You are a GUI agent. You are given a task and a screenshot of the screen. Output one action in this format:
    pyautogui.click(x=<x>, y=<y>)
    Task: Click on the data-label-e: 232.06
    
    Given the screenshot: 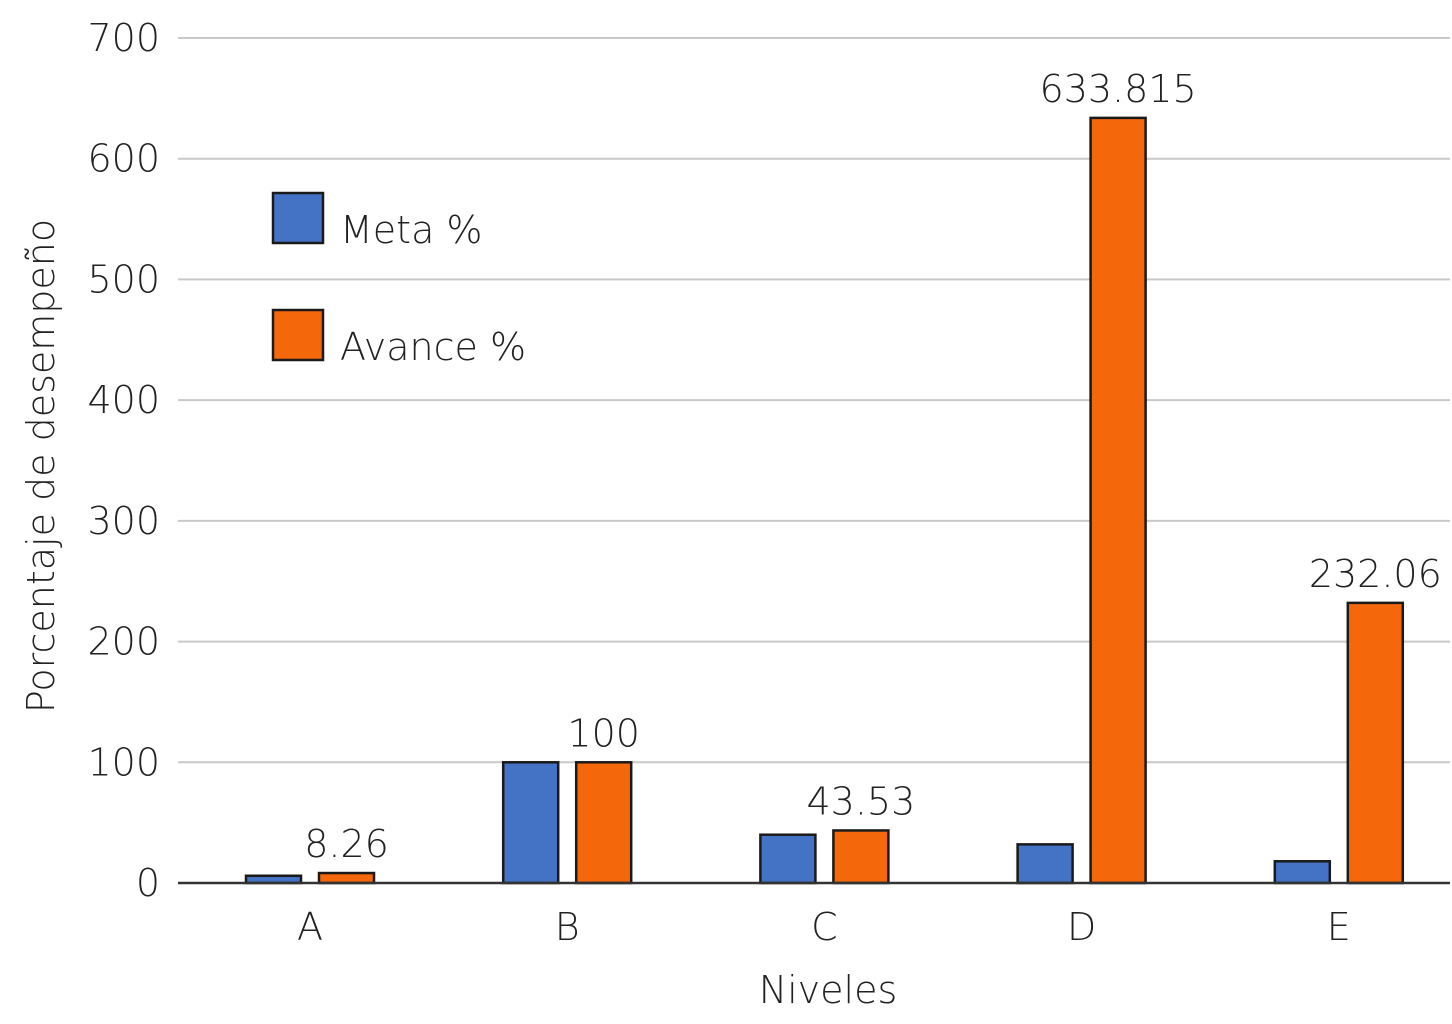 What is the action you would take?
    pyautogui.click(x=1375, y=574)
    